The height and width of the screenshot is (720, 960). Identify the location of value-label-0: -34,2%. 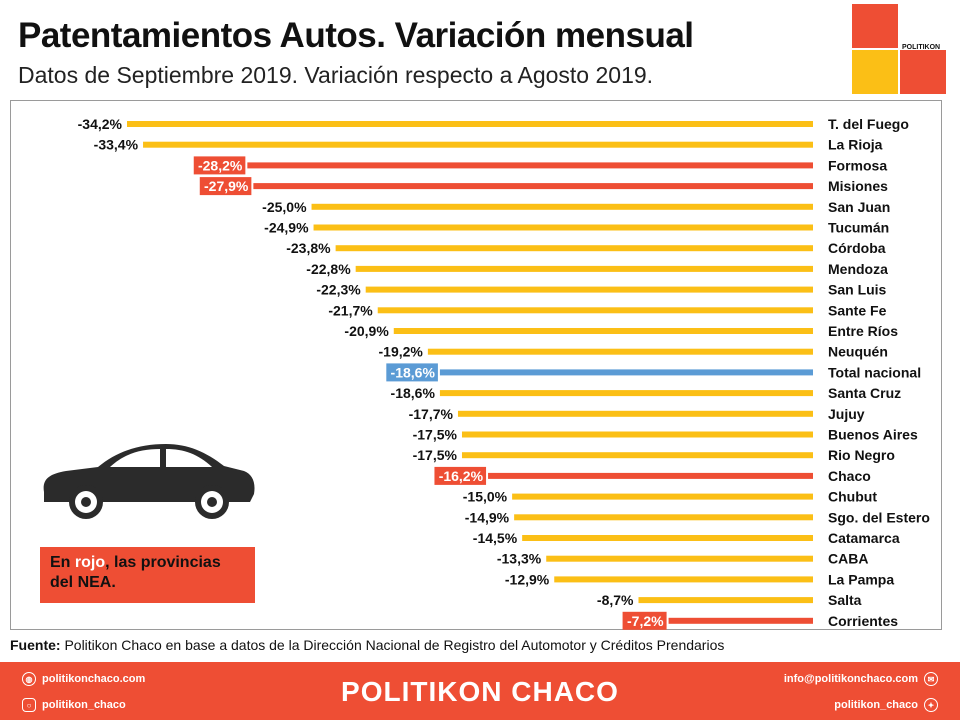
(100, 124).